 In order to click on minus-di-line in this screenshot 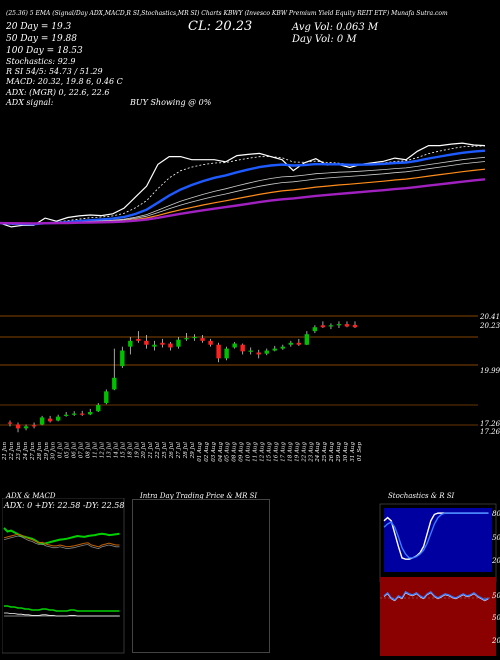, I will do `click(61, 540)`.